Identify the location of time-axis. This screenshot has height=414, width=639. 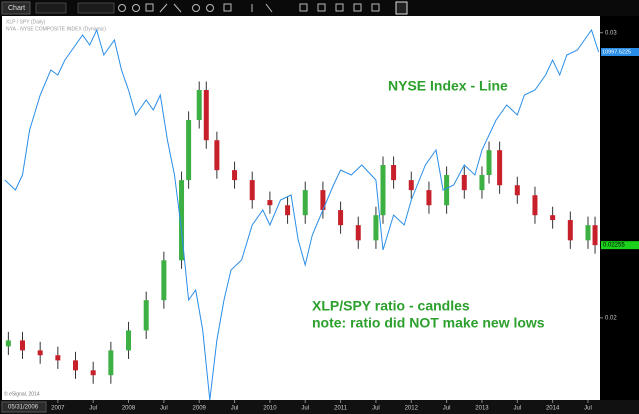
(319, 407).